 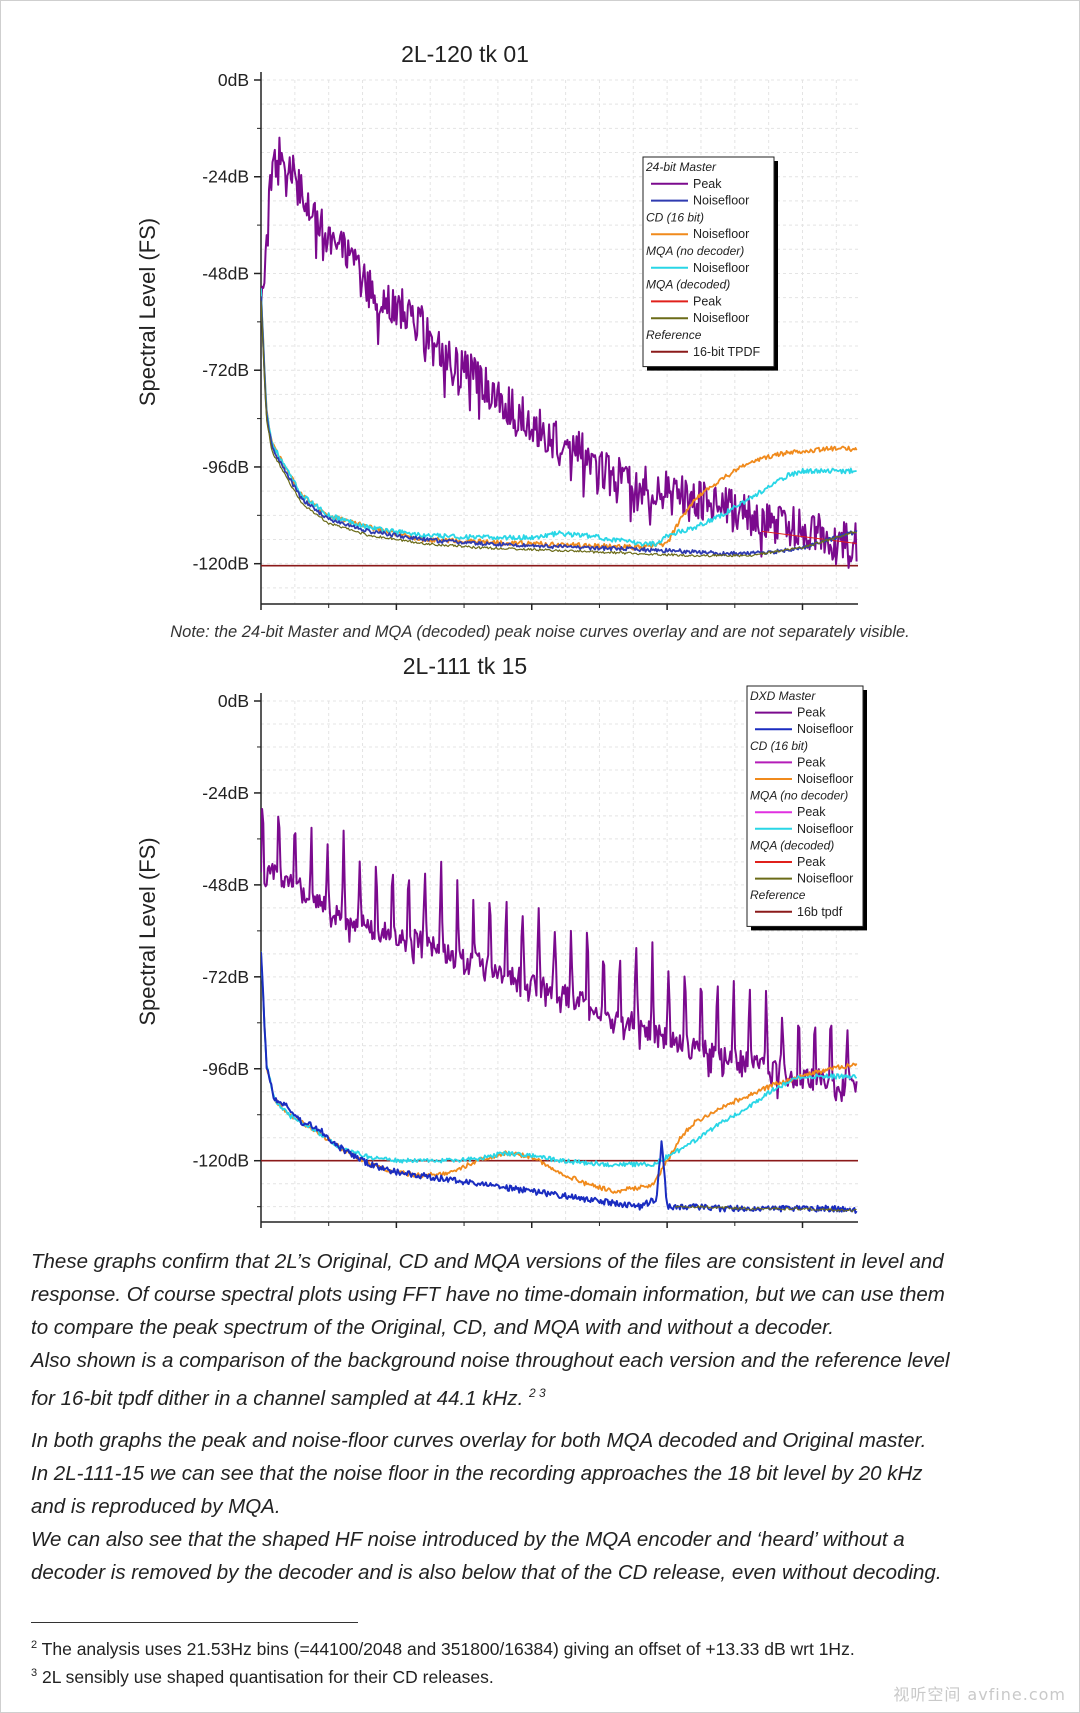 I want to click on footnote-number: 2, so click(x=34, y=1645).